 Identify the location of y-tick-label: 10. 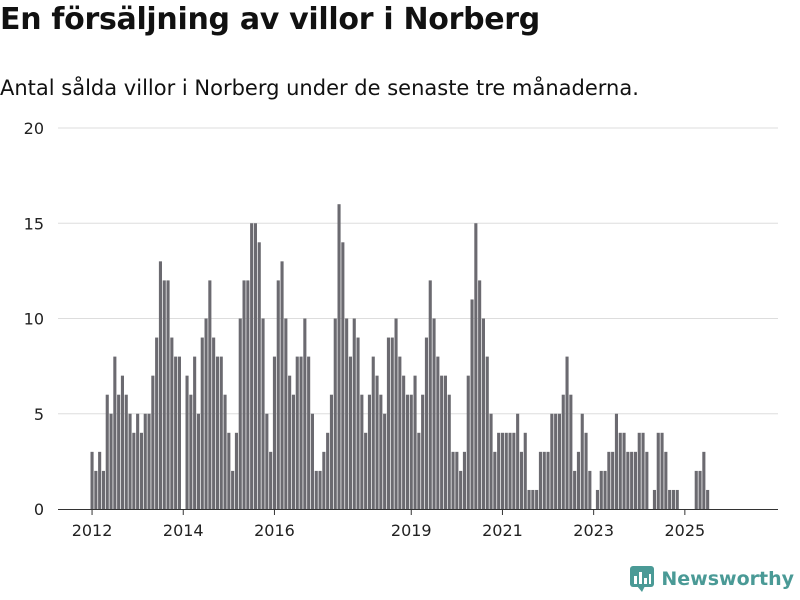
(34, 319).